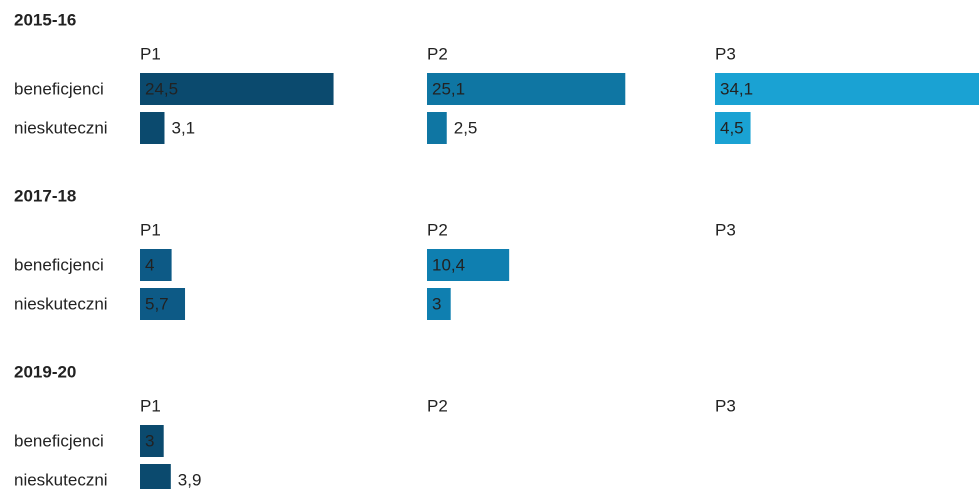  Describe the element at coordinates (448, 264) in the screenshot. I see `value-label: 10,4` at that location.